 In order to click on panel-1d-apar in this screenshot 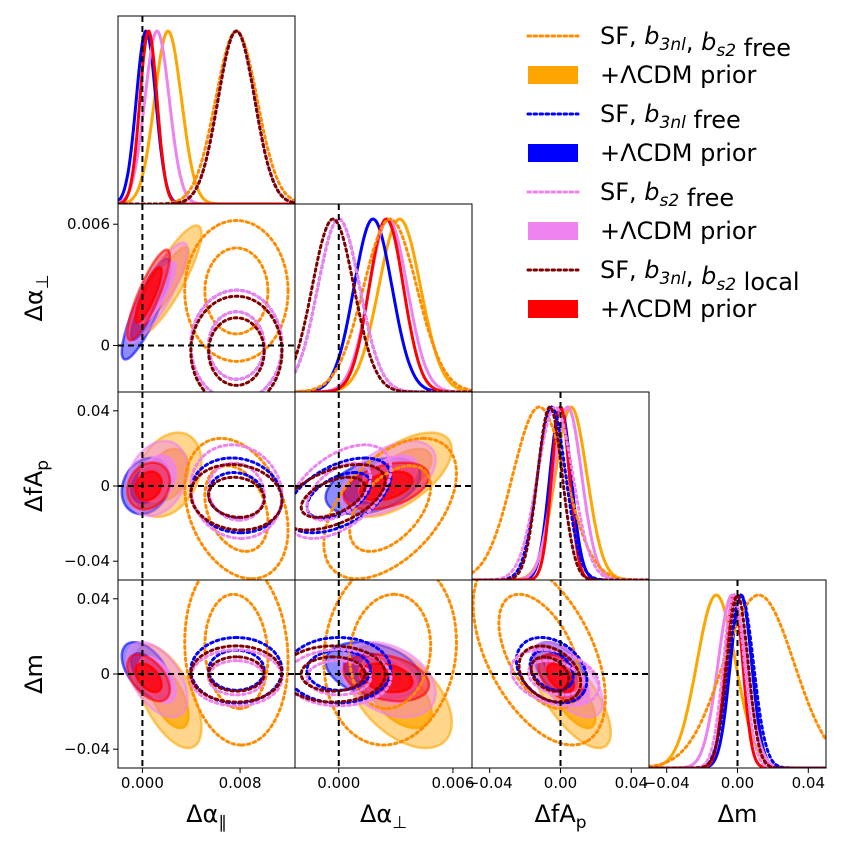, I will do `click(206, 110)`.